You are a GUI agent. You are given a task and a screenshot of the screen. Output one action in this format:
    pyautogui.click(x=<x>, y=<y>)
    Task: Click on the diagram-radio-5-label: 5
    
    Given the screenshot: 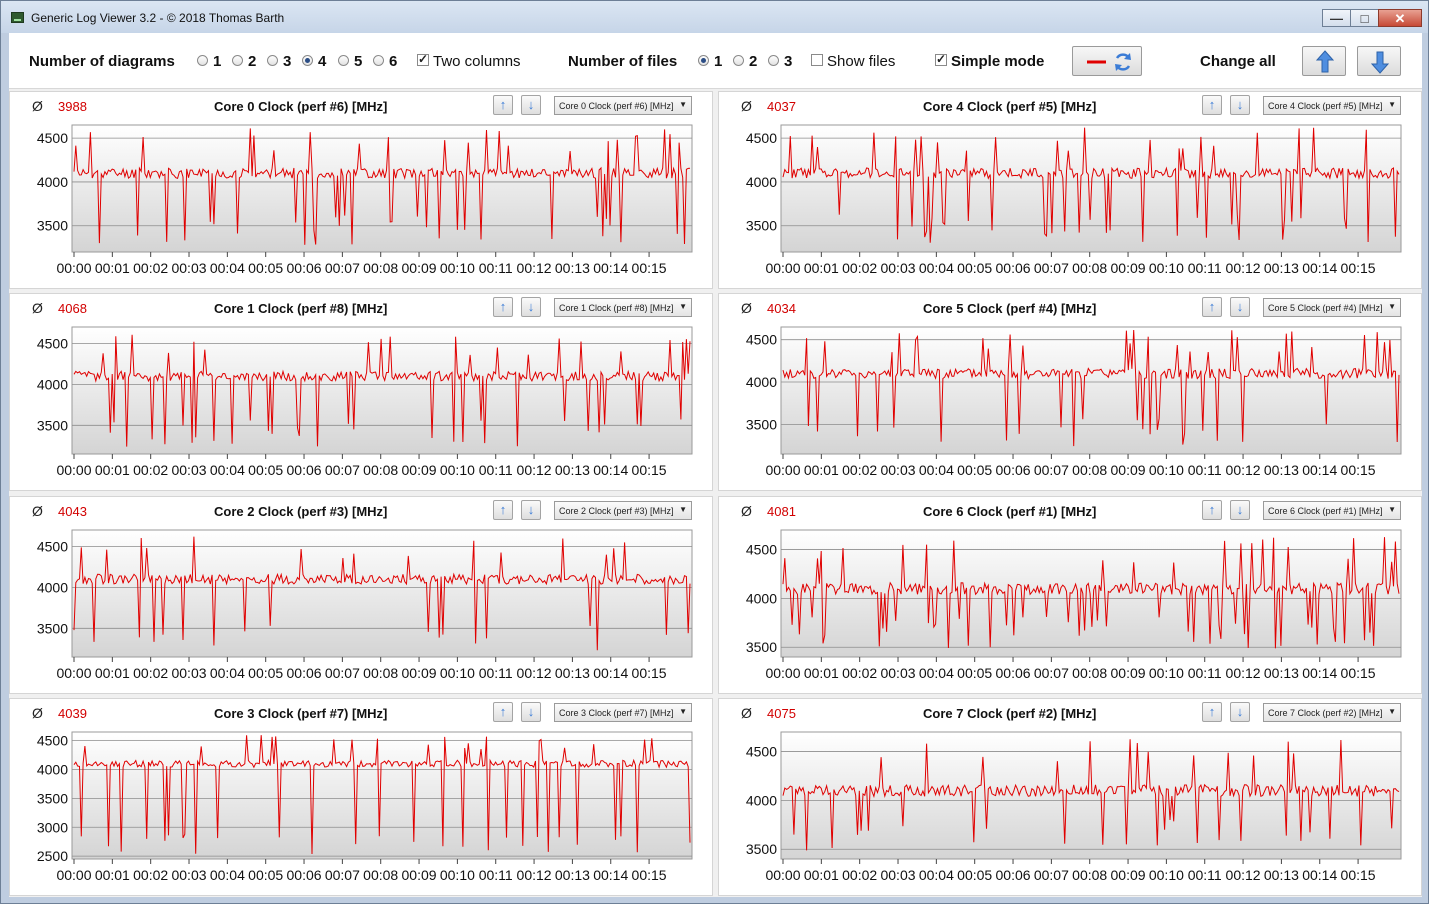 What is the action you would take?
    pyautogui.click(x=358, y=61)
    